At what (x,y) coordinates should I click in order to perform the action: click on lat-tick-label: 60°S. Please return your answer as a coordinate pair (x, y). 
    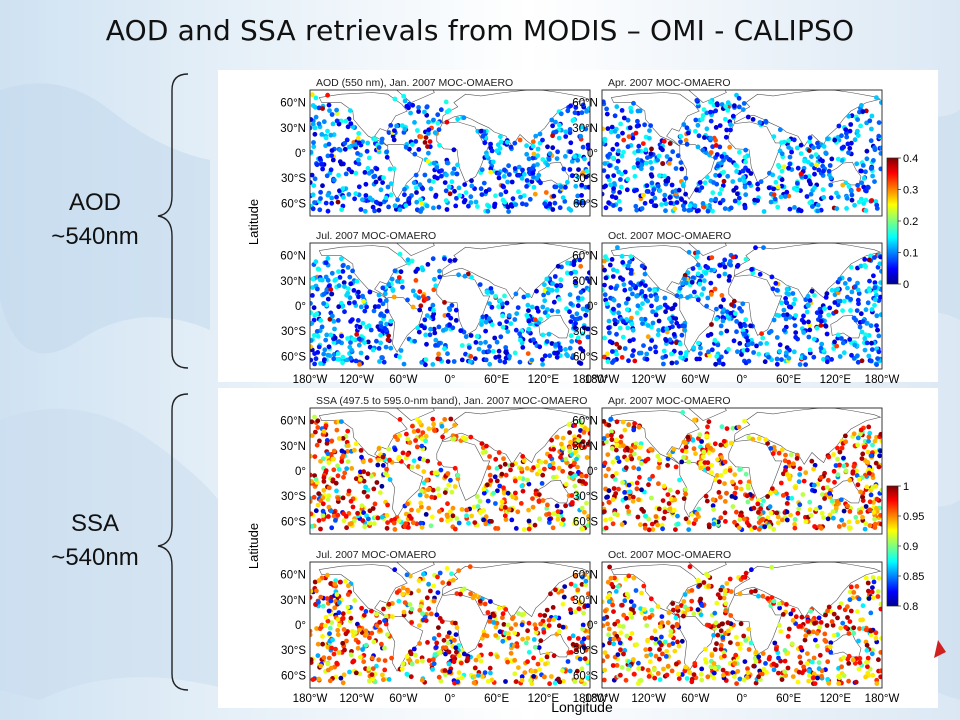
    Looking at the image, I should click on (293, 357).